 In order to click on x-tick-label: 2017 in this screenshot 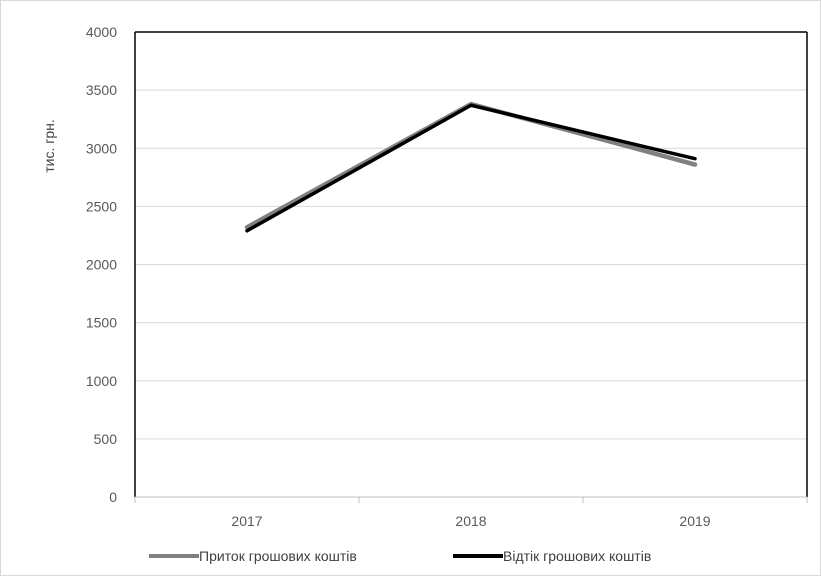, I will do `click(246, 521)`.